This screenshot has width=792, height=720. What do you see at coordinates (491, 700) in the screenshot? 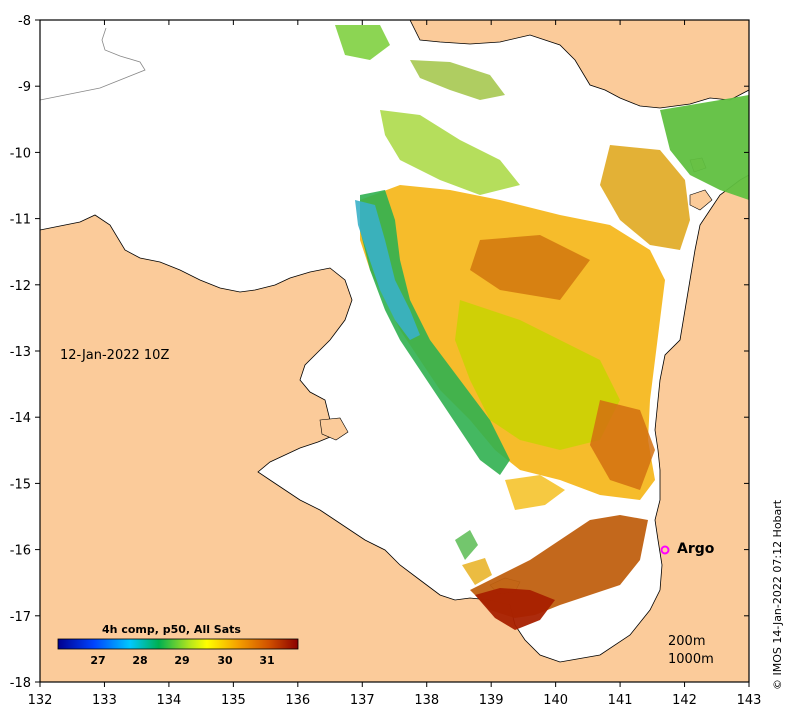
I see `x-tick-label: 139` at bounding box center [491, 700].